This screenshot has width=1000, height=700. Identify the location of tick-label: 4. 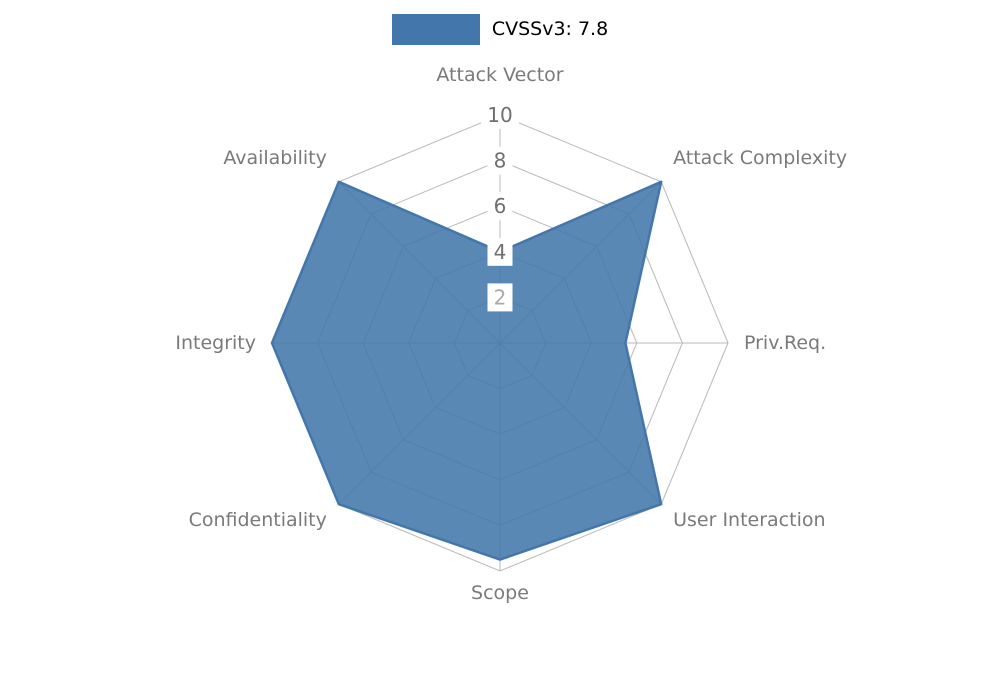
(500, 252).